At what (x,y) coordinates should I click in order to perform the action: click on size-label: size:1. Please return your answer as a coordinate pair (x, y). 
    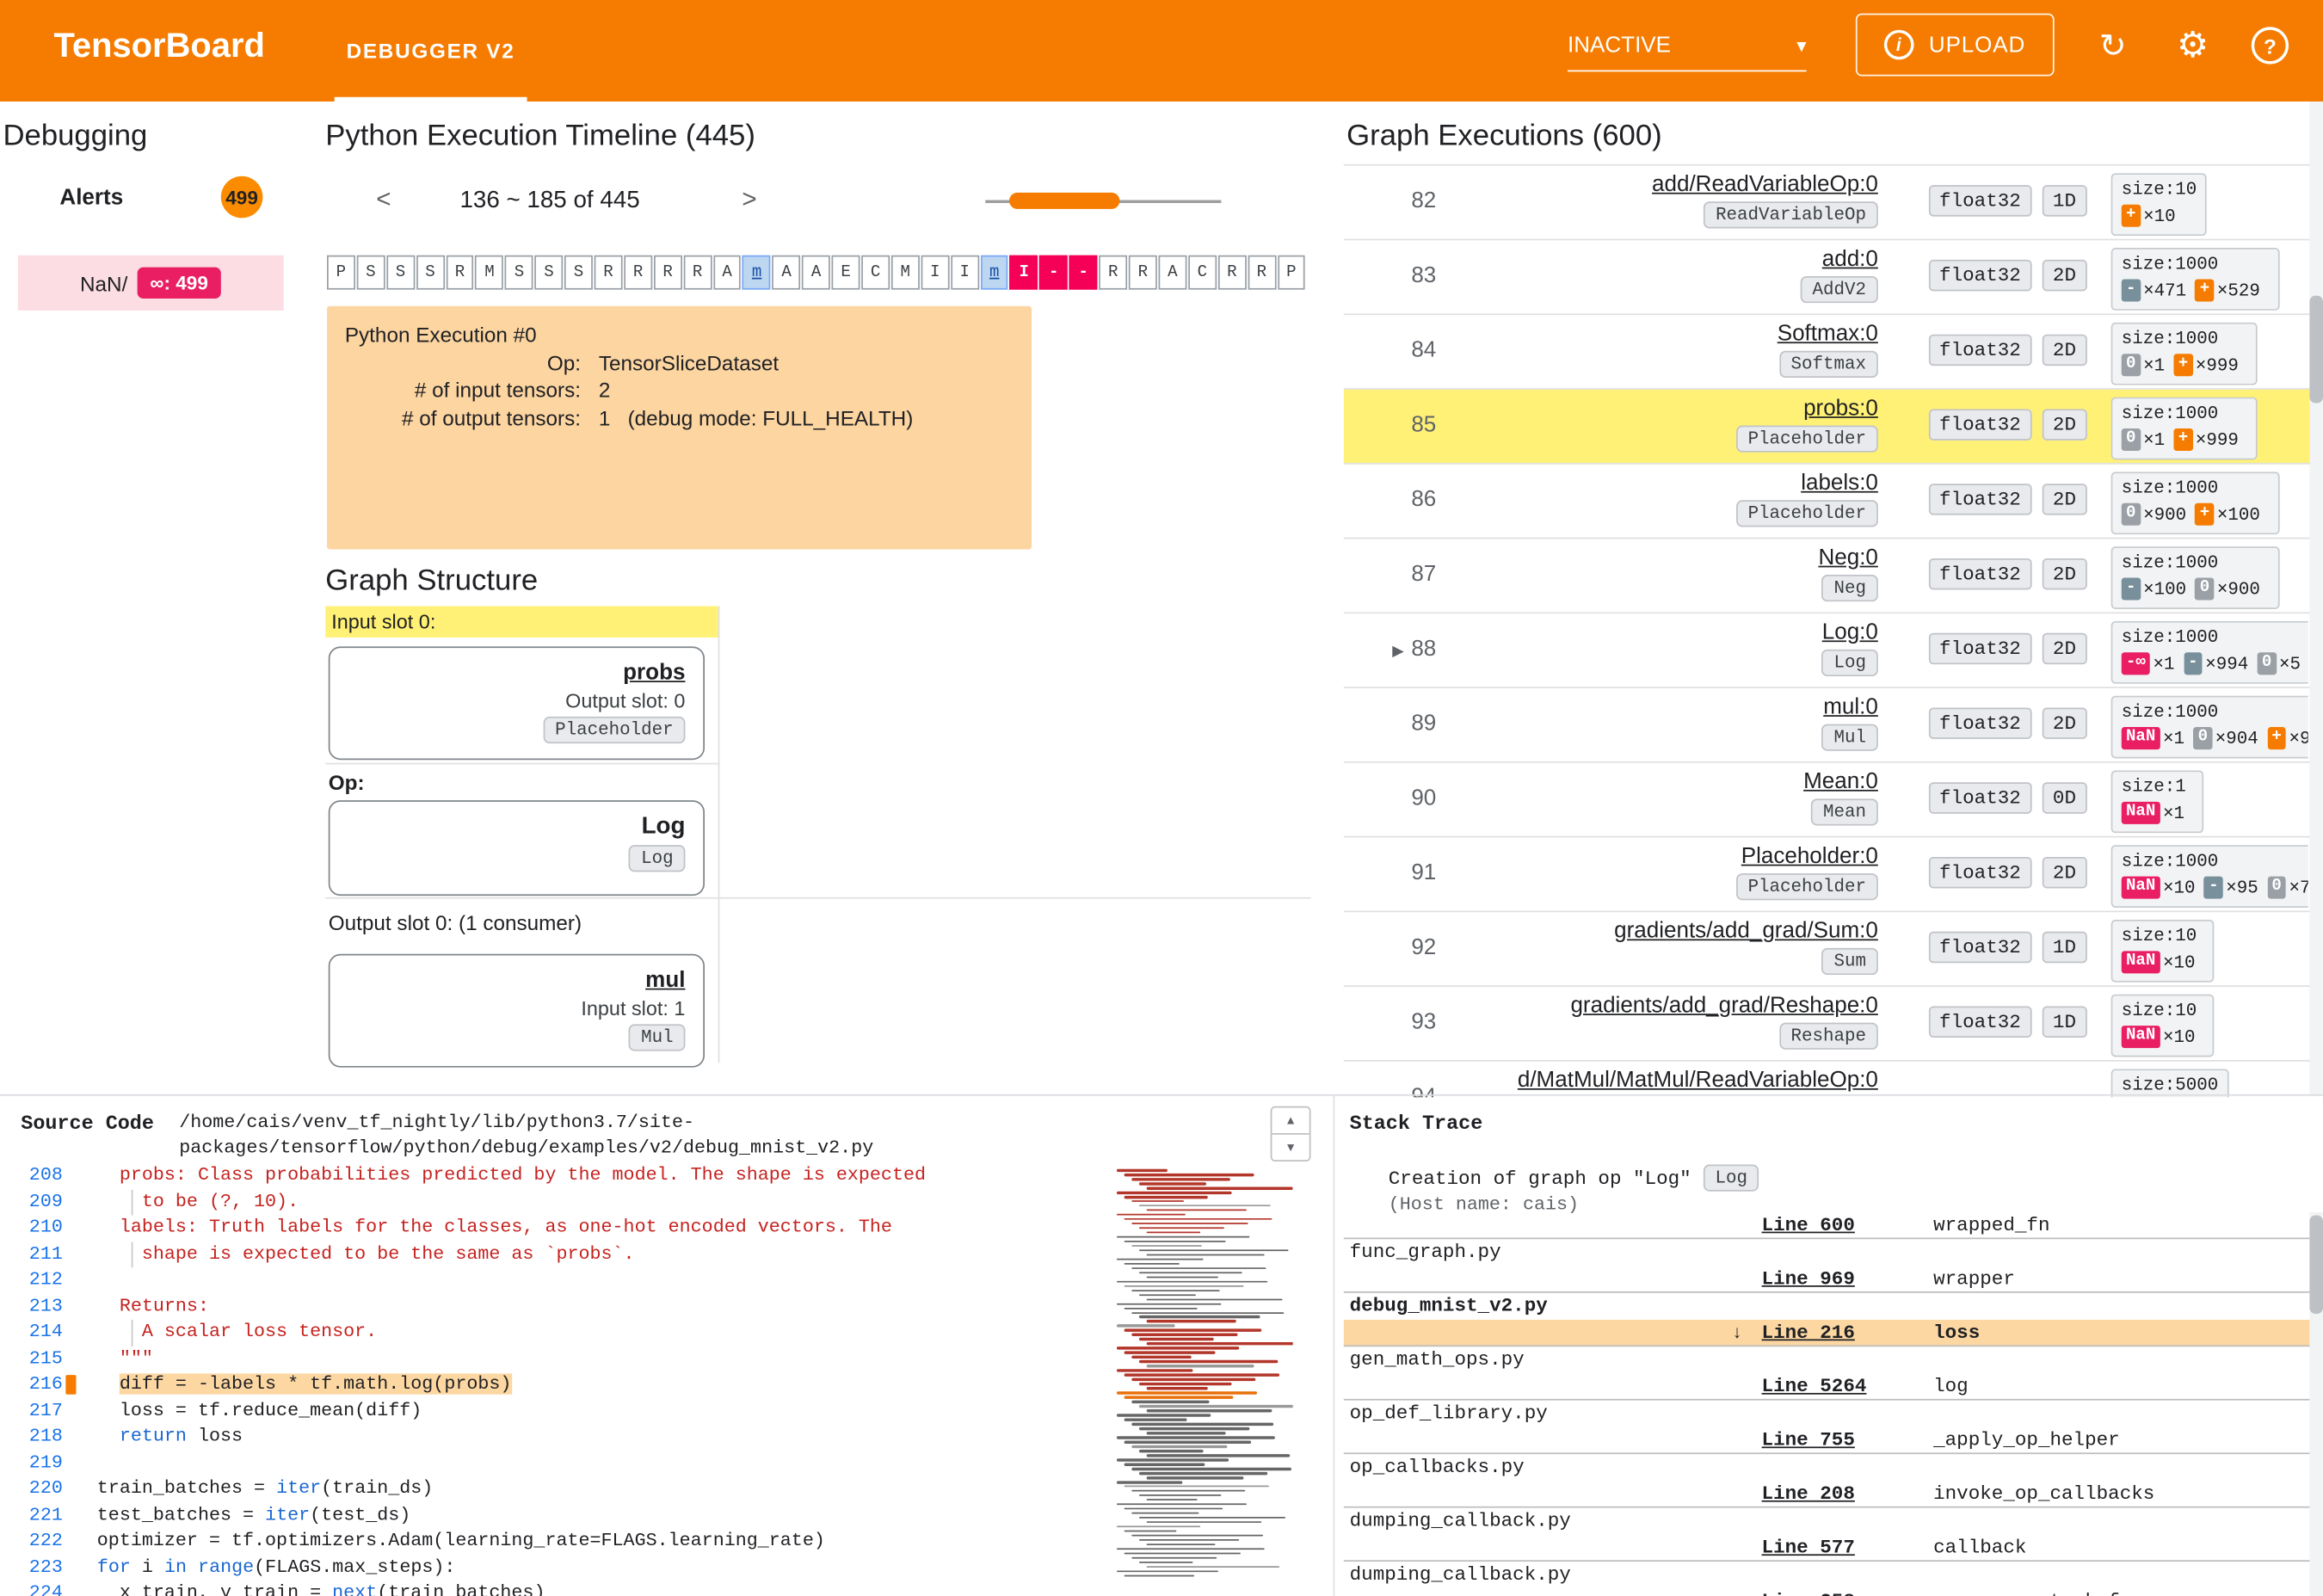
    Looking at the image, I should click on (2153, 787).